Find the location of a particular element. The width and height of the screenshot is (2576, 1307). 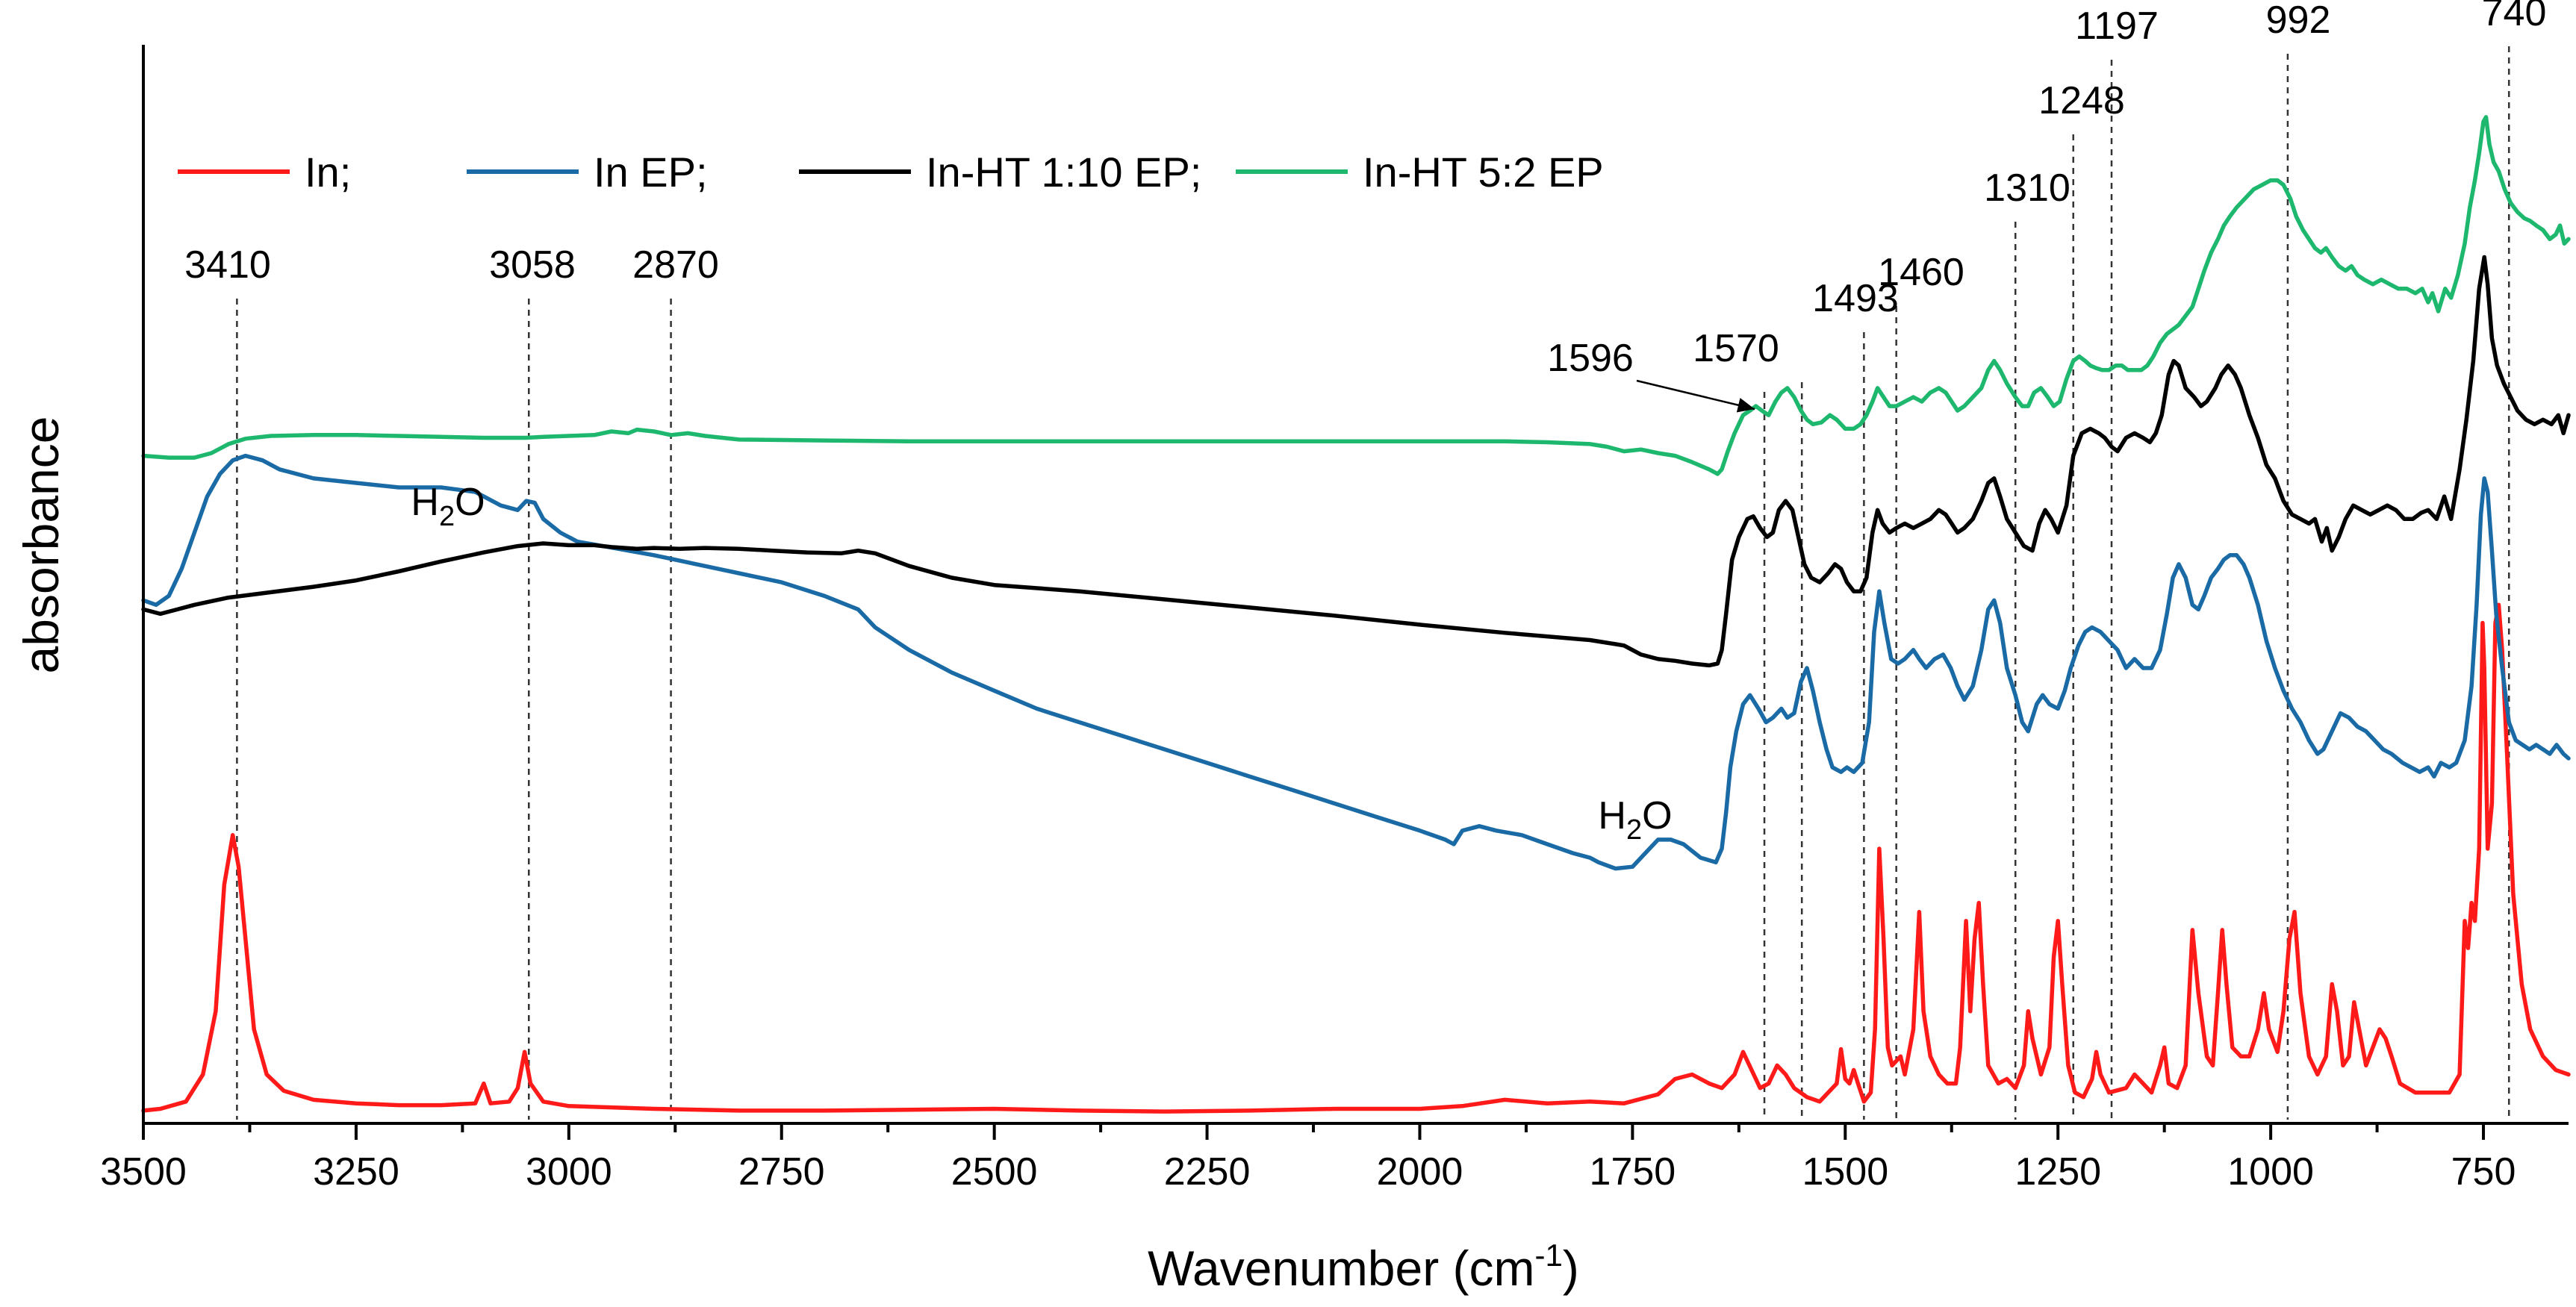

x-title-sup: -1 is located at coordinates (1549, 1255).